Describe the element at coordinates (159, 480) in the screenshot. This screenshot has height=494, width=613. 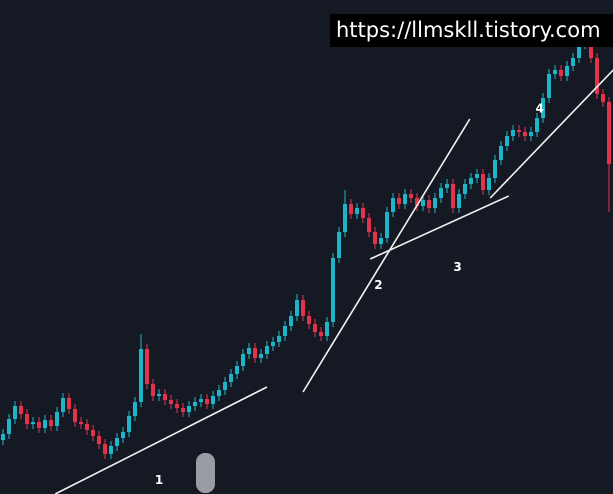
I see `trendline-label: 1` at that location.